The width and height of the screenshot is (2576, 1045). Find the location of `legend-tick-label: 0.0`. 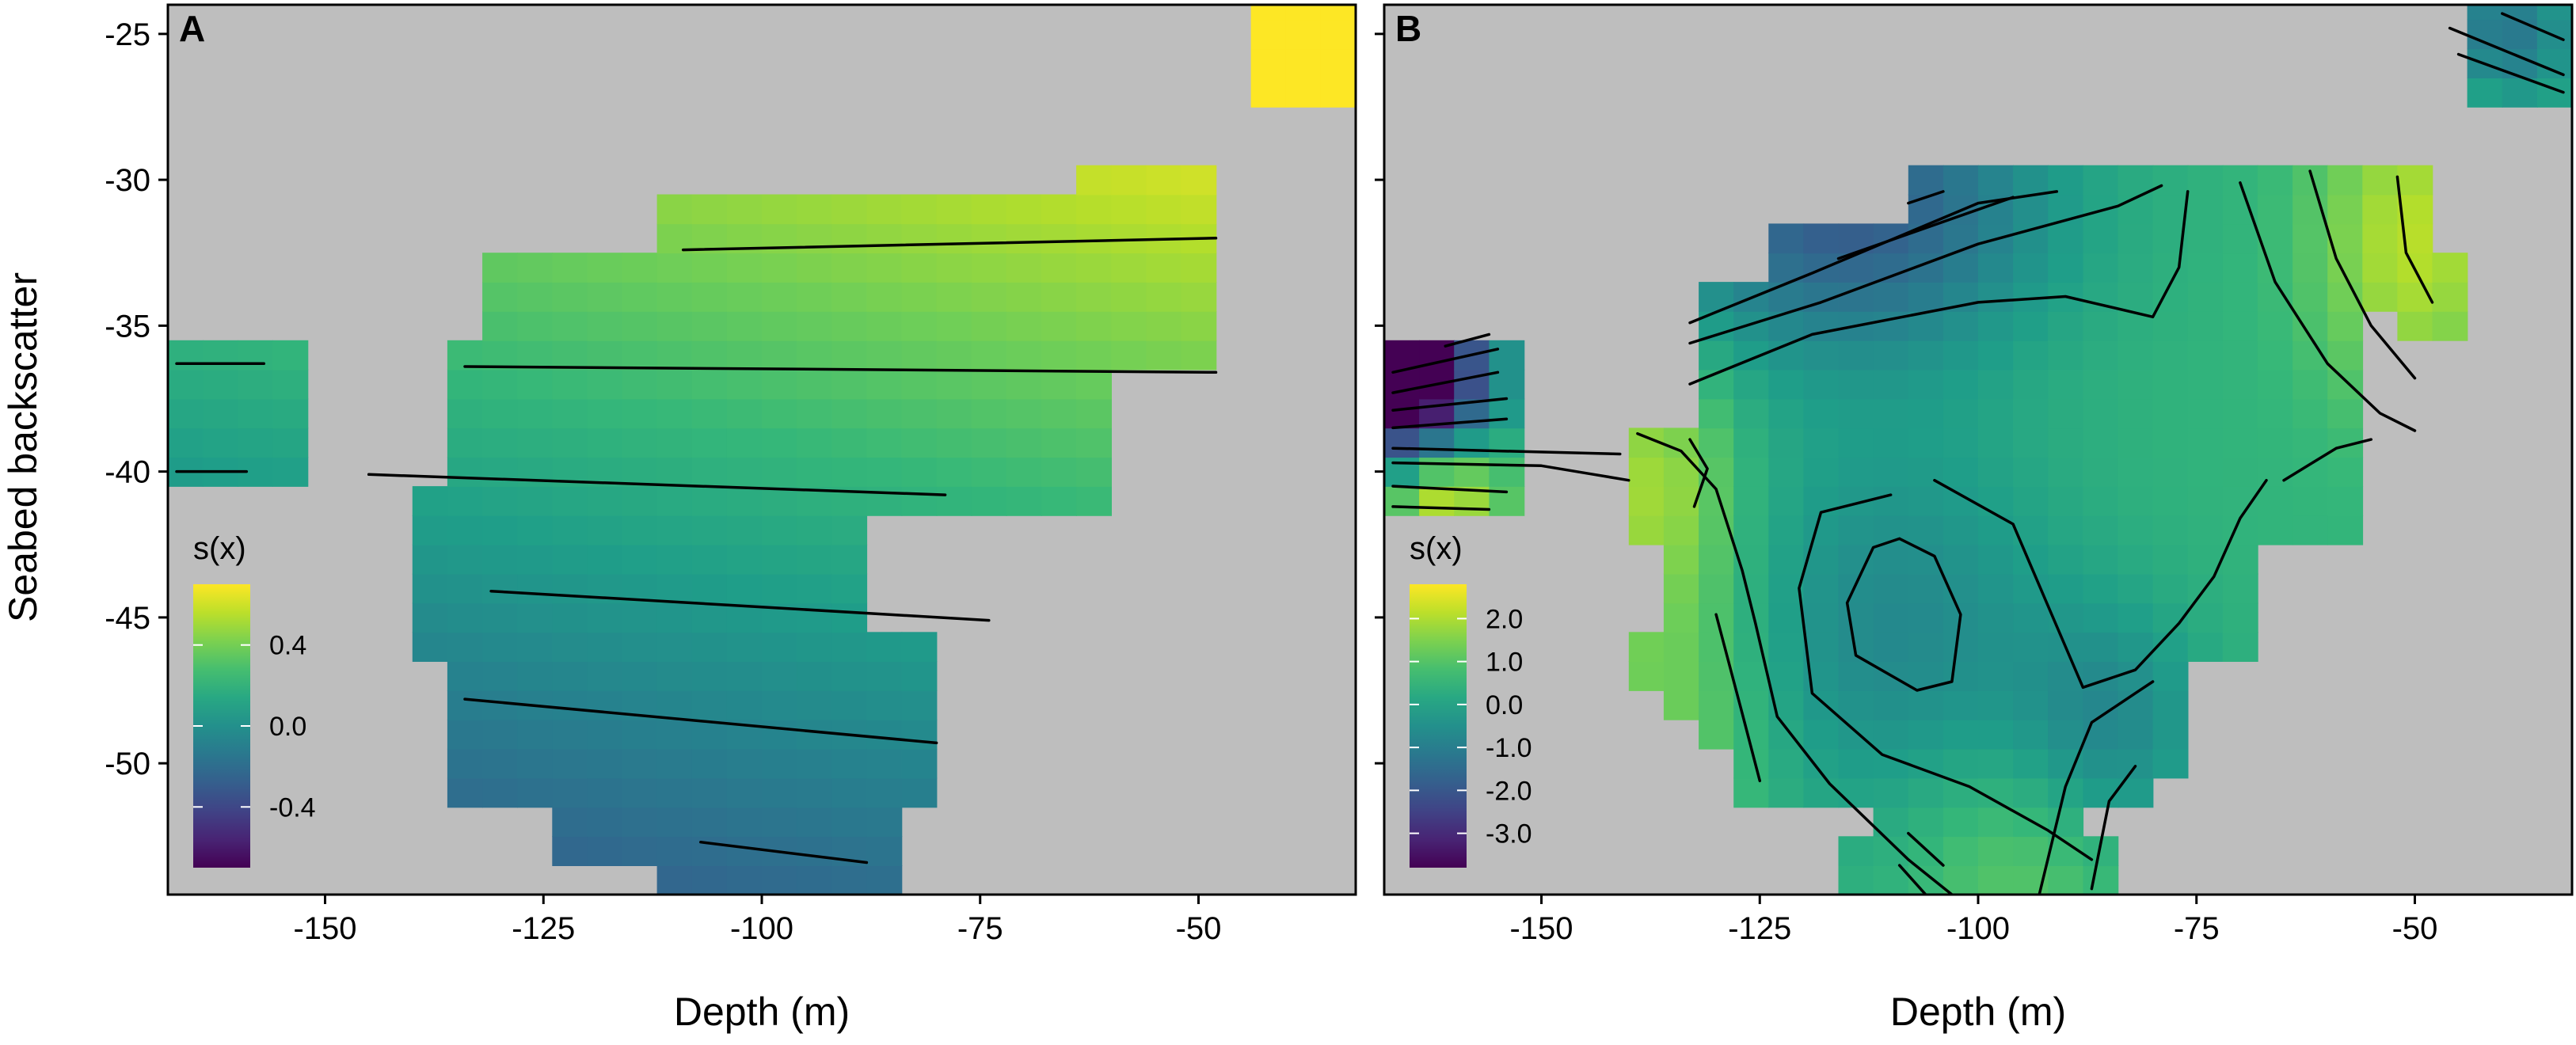

legend-tick-label: 0.0 is located at coordinates (1504, 705).